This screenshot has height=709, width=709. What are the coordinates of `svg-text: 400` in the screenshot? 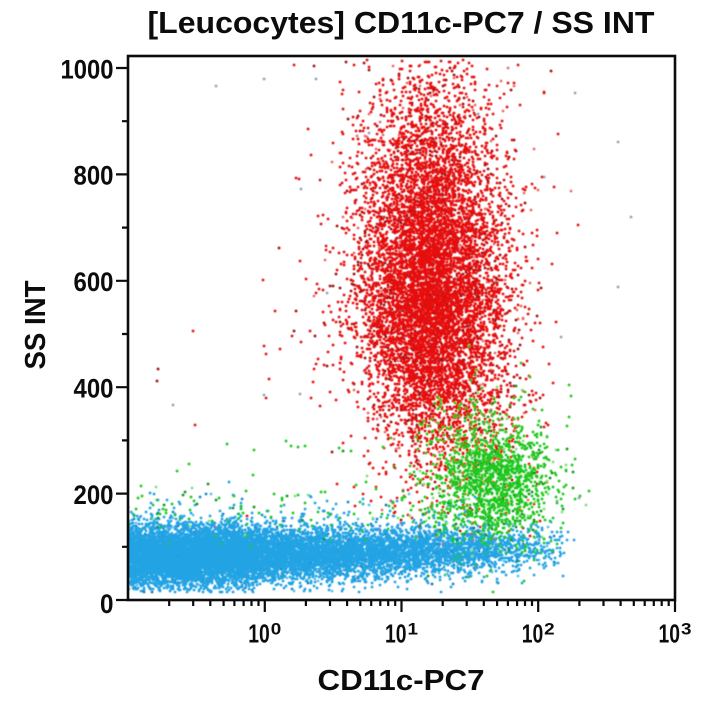 It's located at (94, 388).